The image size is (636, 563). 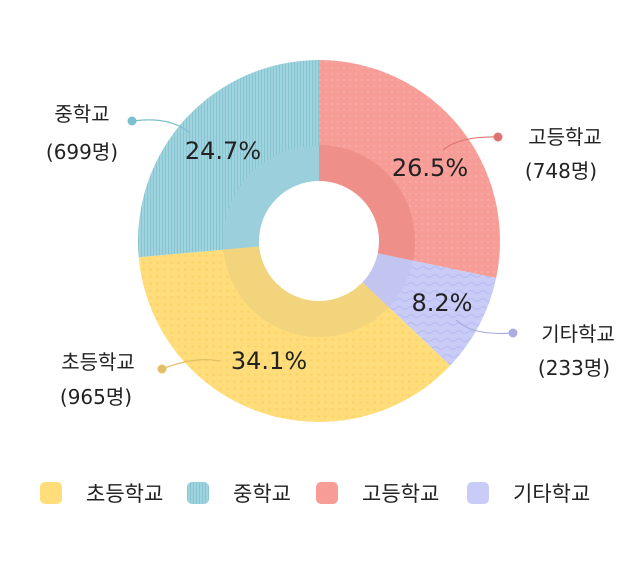 I want to click on elem-percent: 34.1%, so click(x=269, y=361).